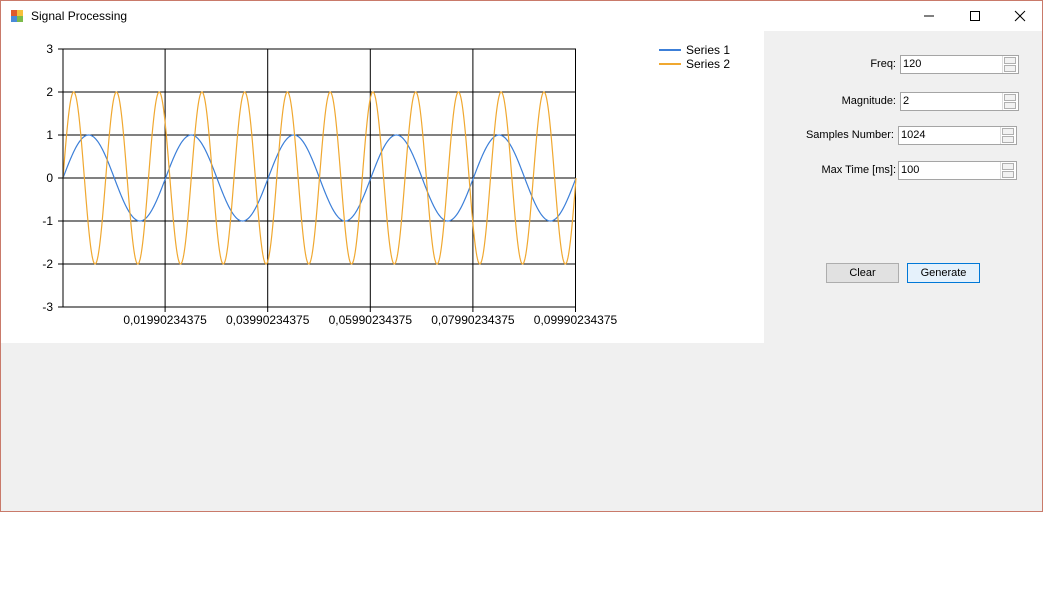 The height and width of the screenshot is (600, 1043). What do you see at coordinates (17, 16) in the screenshot?
I see `app-icon` at bounding box center [17, 16].